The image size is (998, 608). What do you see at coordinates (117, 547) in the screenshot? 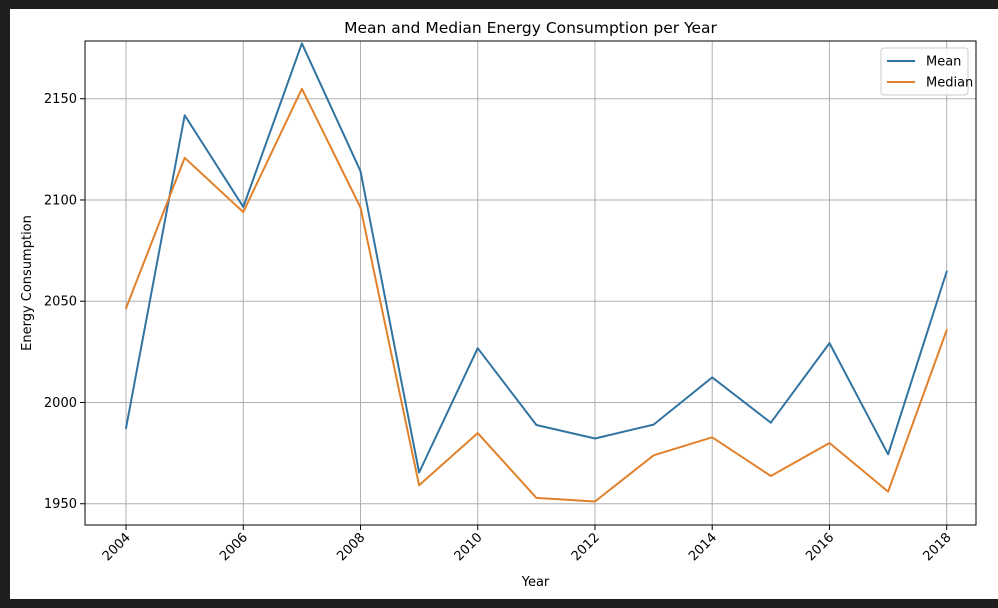
I see `x-tick-label: 2004` at bounding box center [117, 547].